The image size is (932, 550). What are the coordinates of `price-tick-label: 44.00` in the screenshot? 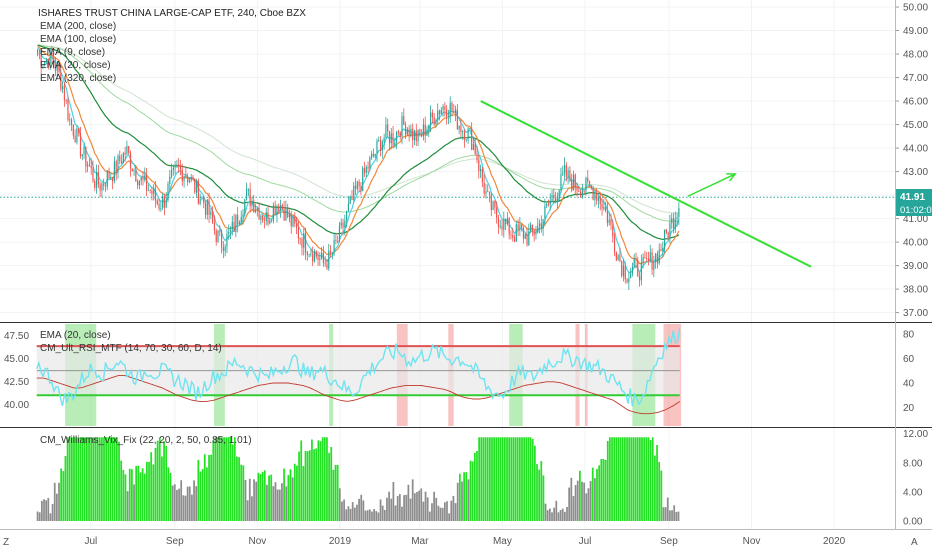 It's located at (915, 149).